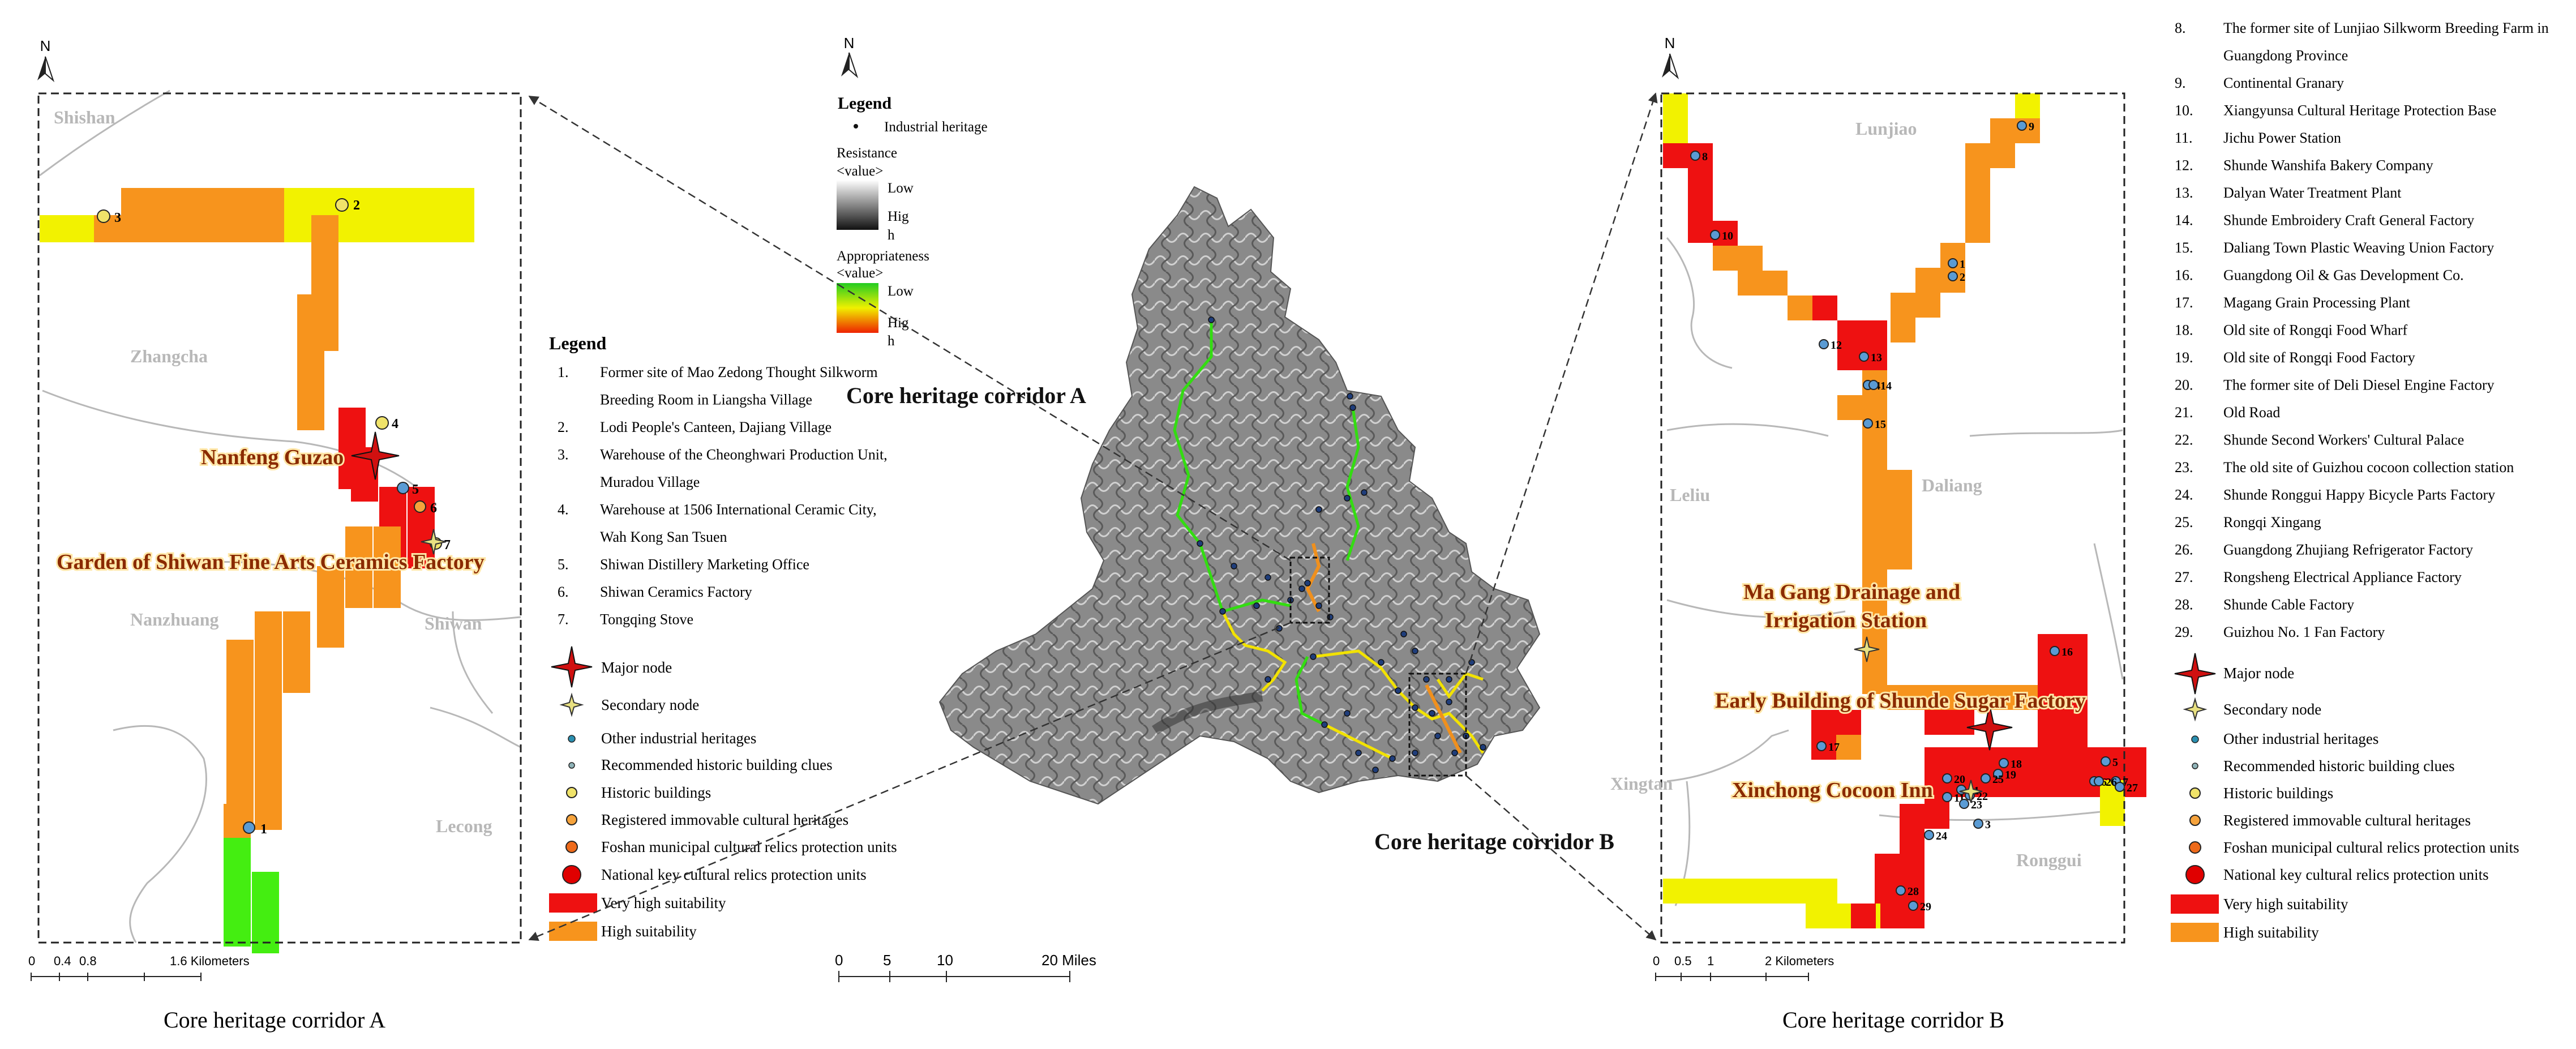 Image resolution: width=2576 pixels, height=1049 pixels. I want to click on major-node-star-icon, so click(1989, 727).